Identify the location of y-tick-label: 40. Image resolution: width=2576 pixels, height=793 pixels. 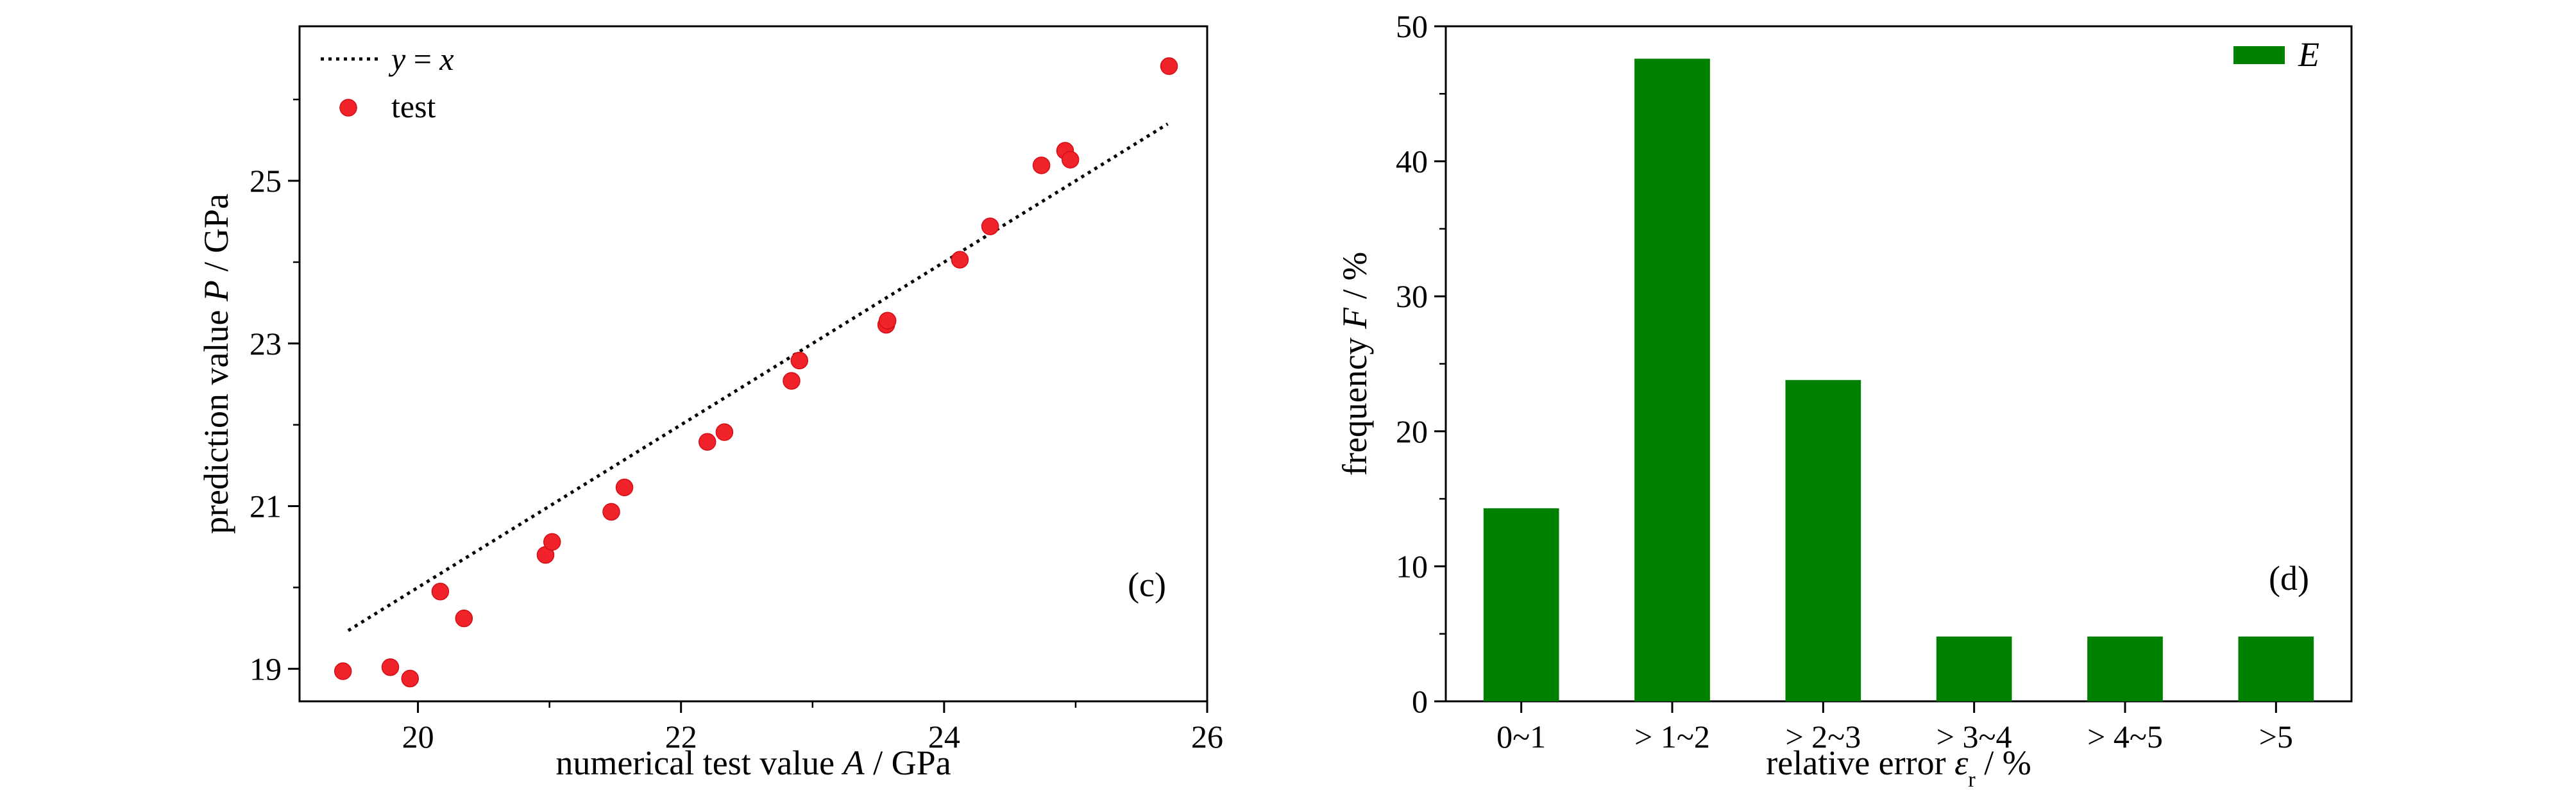
(1412, 161).